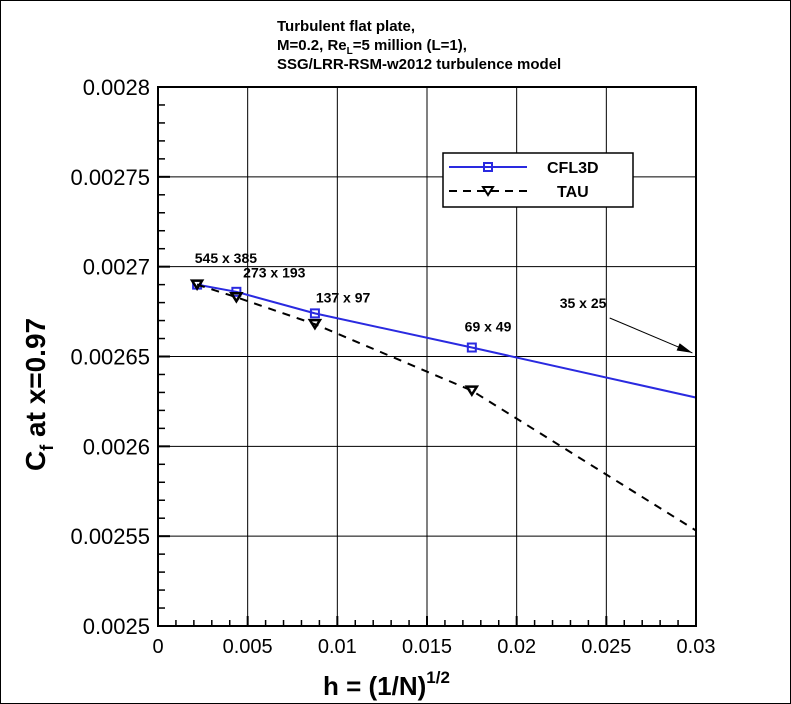  What do you see at coordinates (110, 357) in the screenshot?
I see `y-tick-label: 0.00265` at bounding box center [110, 357].